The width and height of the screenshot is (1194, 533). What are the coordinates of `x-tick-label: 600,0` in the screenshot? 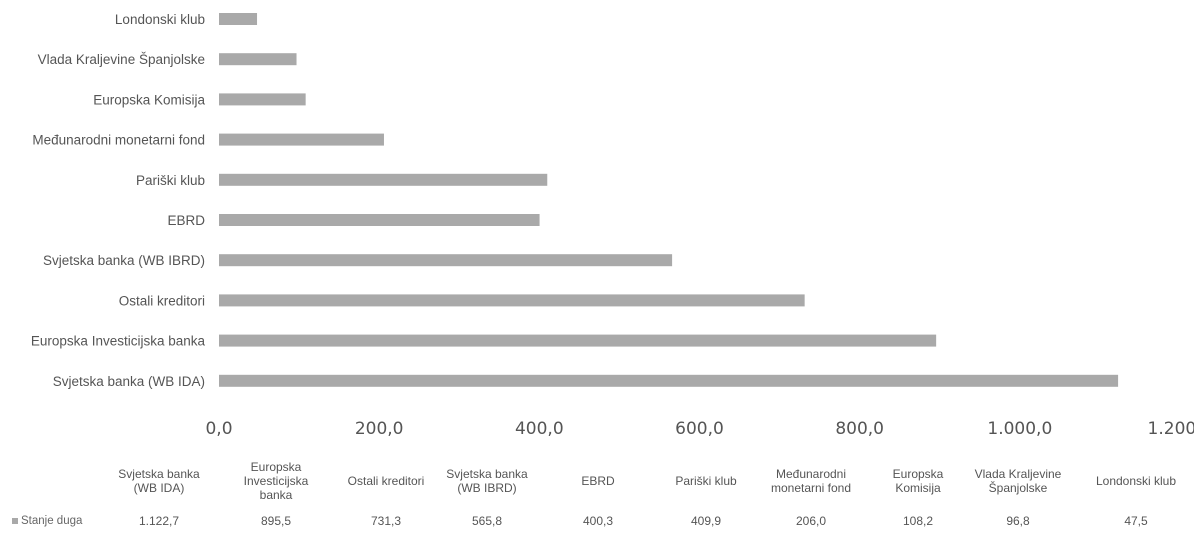 It's located at (699, 429).